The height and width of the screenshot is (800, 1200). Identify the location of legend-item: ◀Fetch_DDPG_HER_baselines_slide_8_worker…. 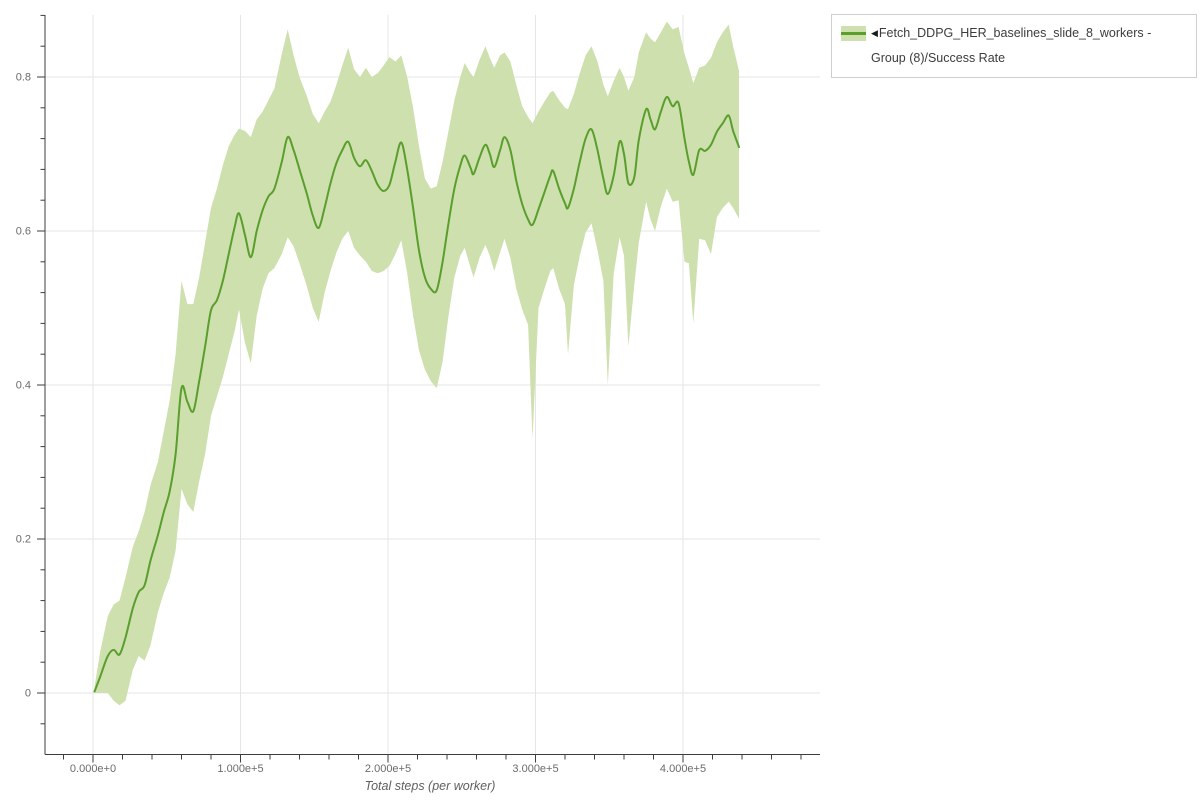
(1014, 46).